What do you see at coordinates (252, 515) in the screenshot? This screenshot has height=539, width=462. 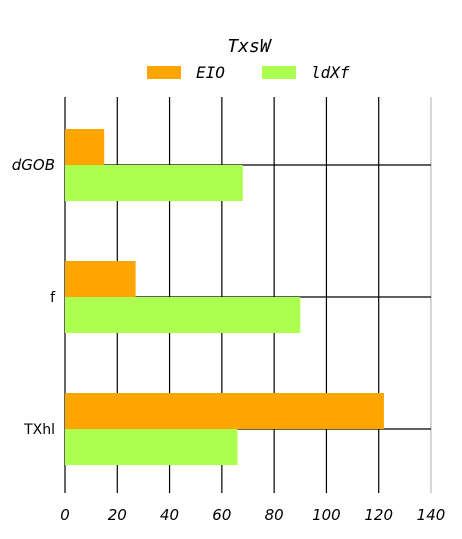 I see `x-axis-ticks: 0 20 40 60 80 100 120 140` at bounding box center [252, 515].